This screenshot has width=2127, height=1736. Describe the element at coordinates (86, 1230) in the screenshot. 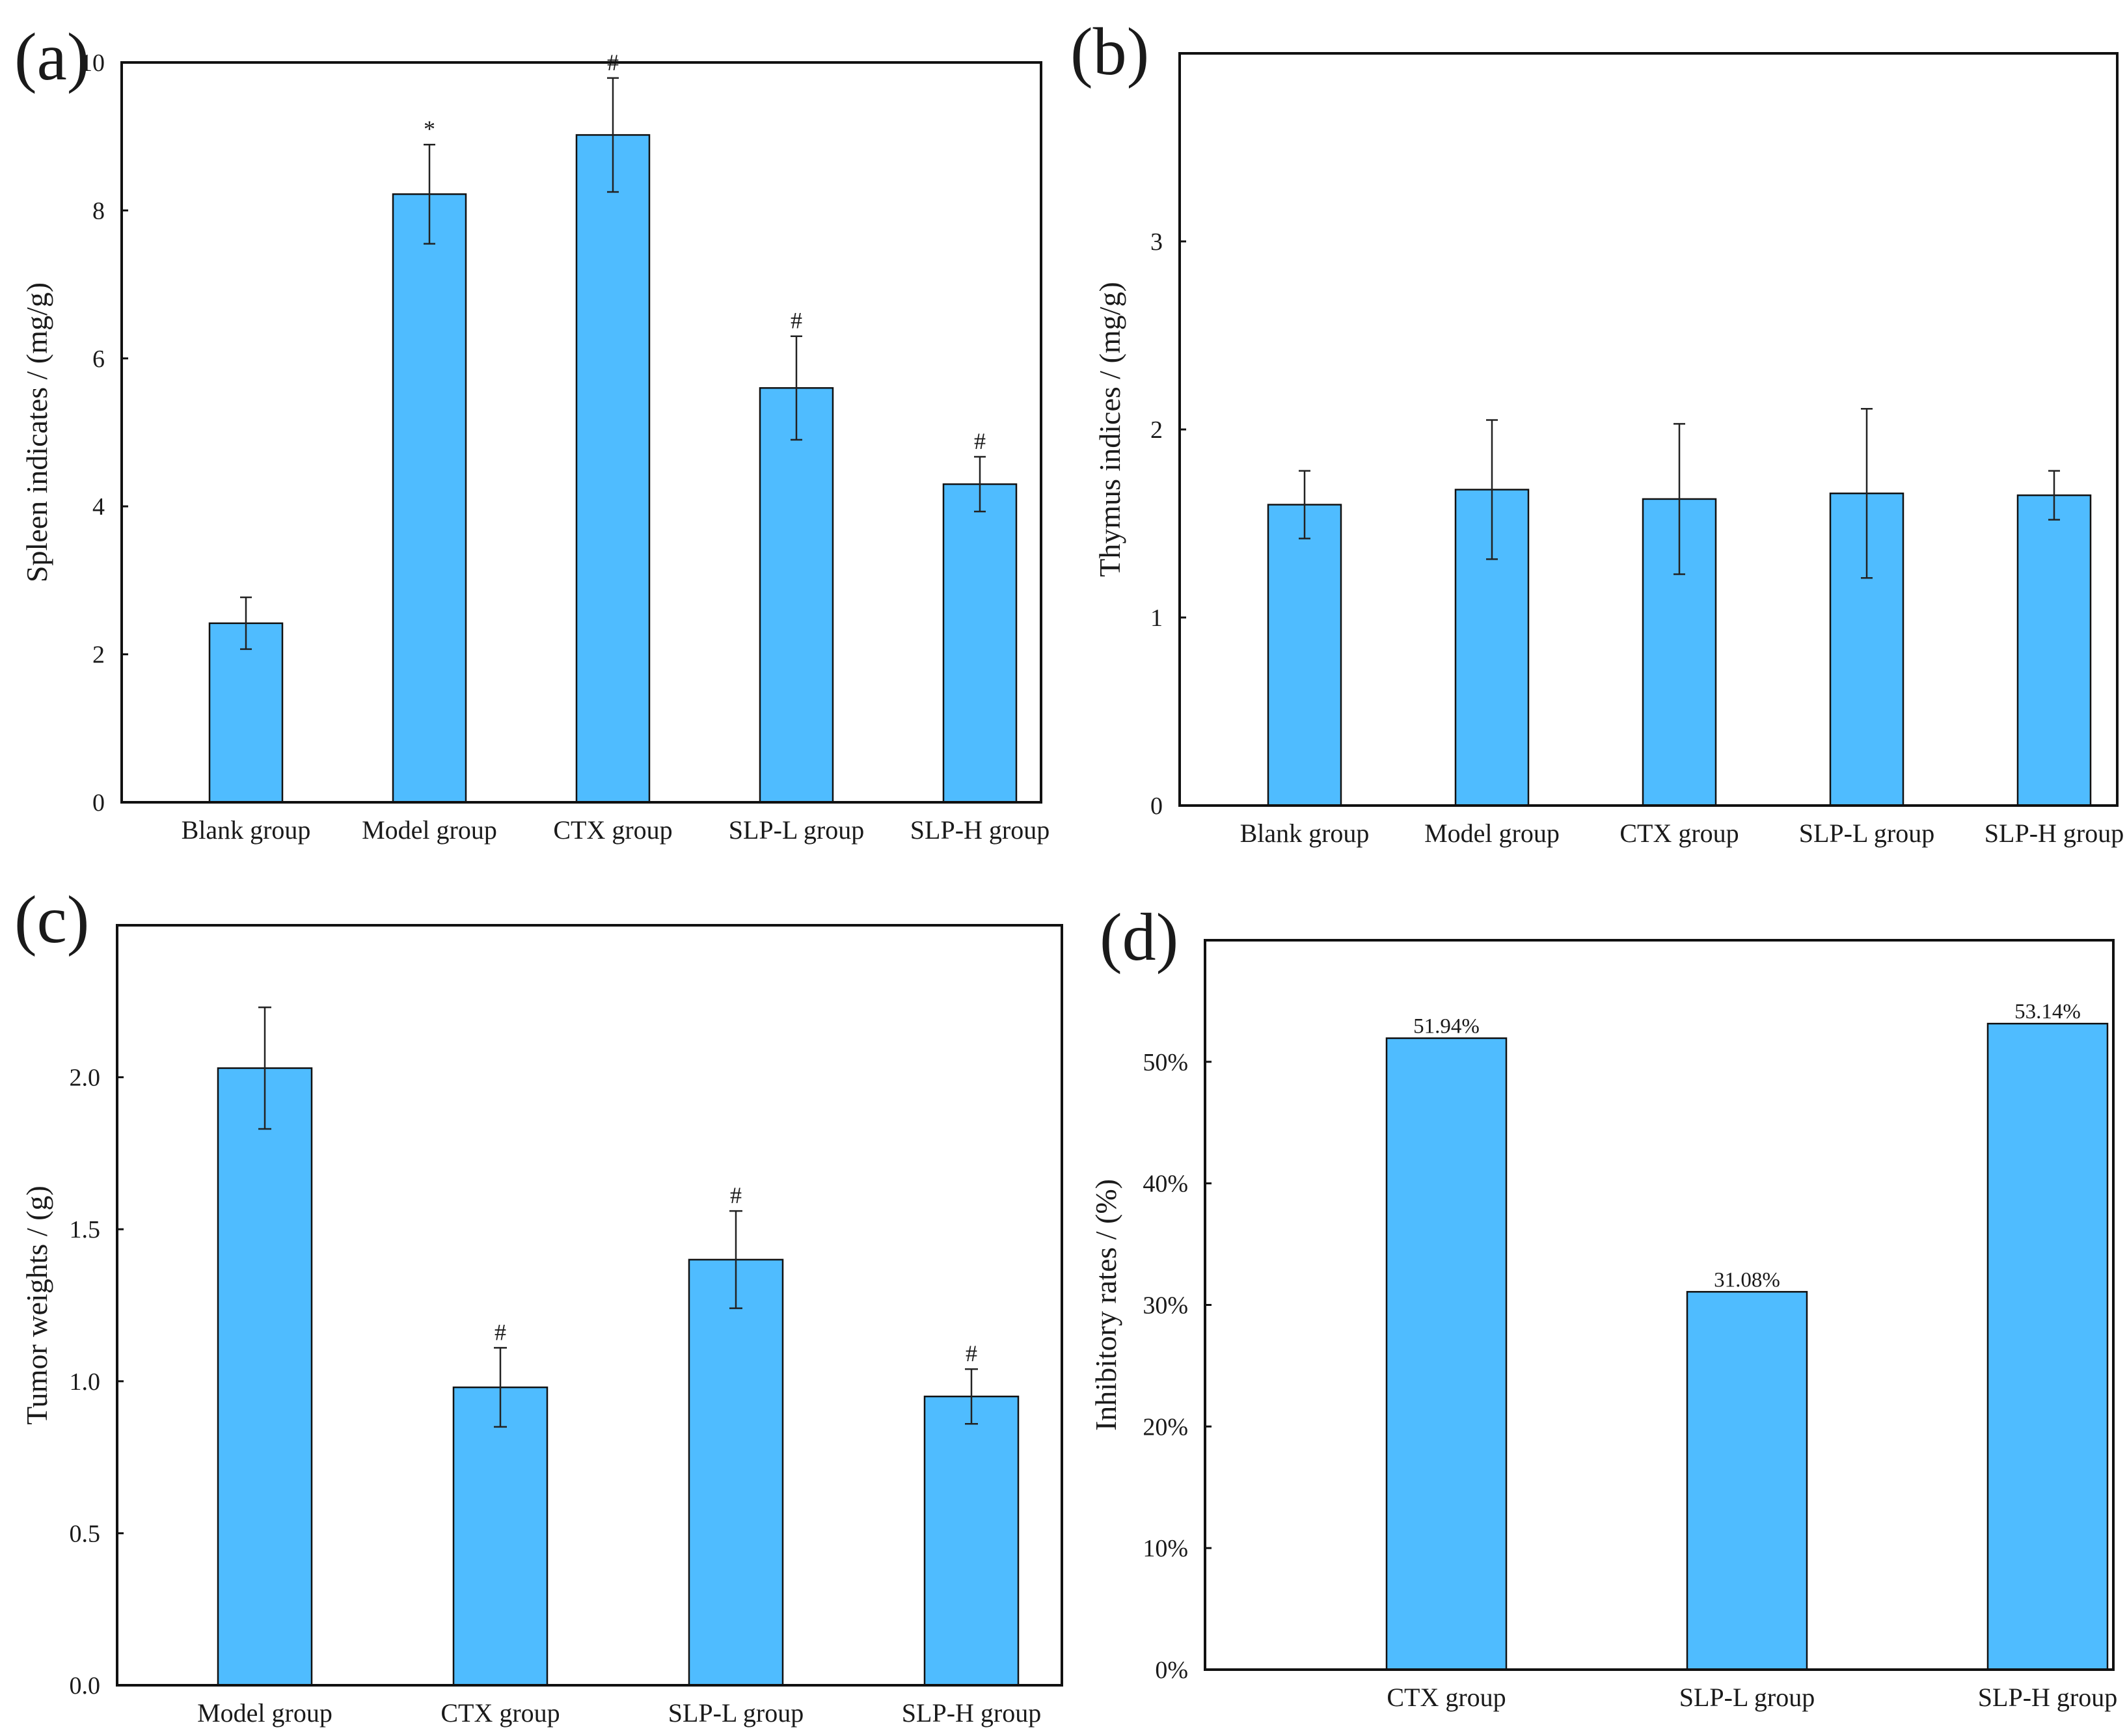

I see `y-tick-label: 1.5` at that location.